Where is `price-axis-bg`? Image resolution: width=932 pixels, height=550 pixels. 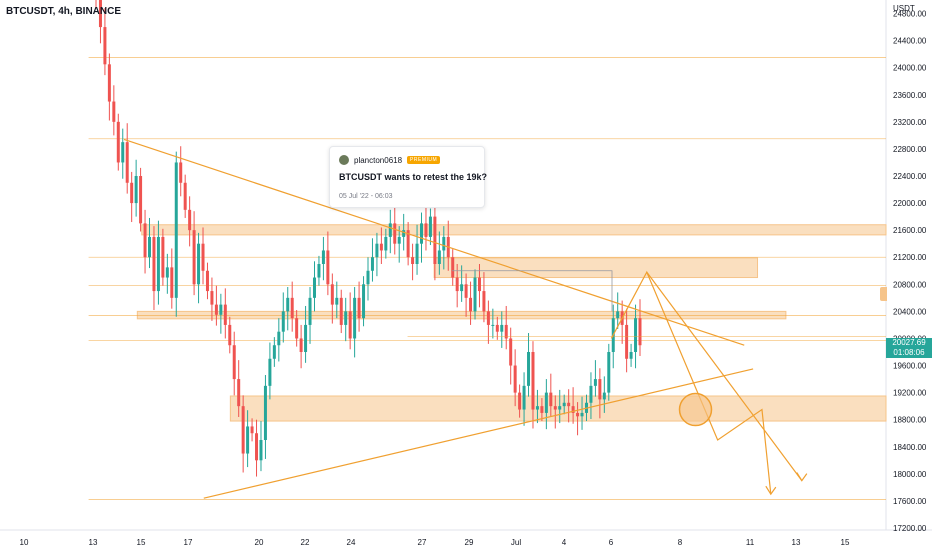
price-axis-bg is located at coordinates (909, 275).